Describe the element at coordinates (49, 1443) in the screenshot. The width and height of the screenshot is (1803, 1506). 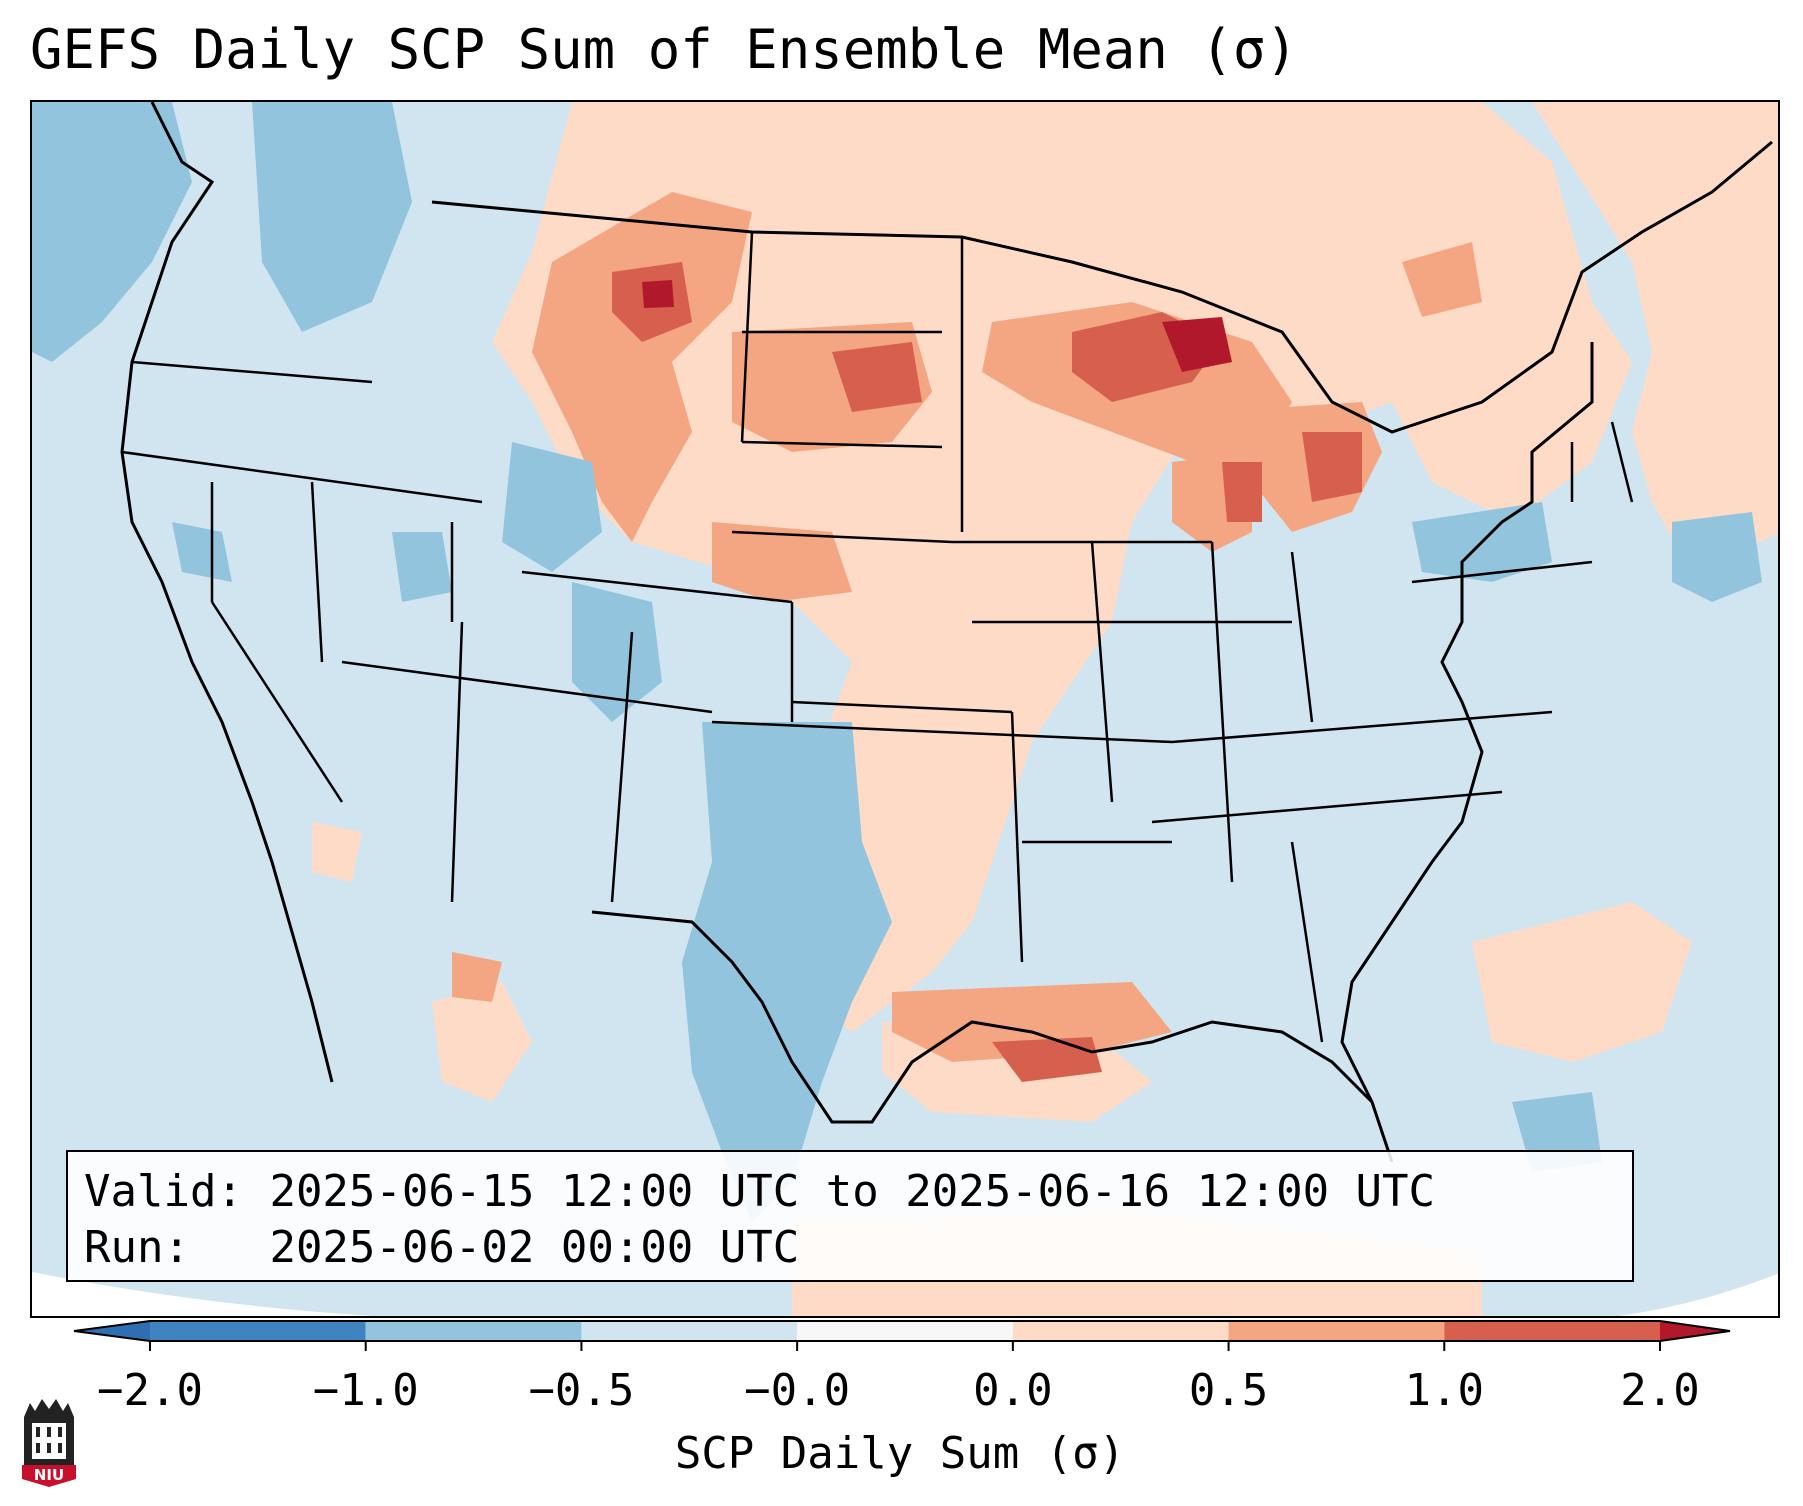
I see `niu-tower-icon` at that location.